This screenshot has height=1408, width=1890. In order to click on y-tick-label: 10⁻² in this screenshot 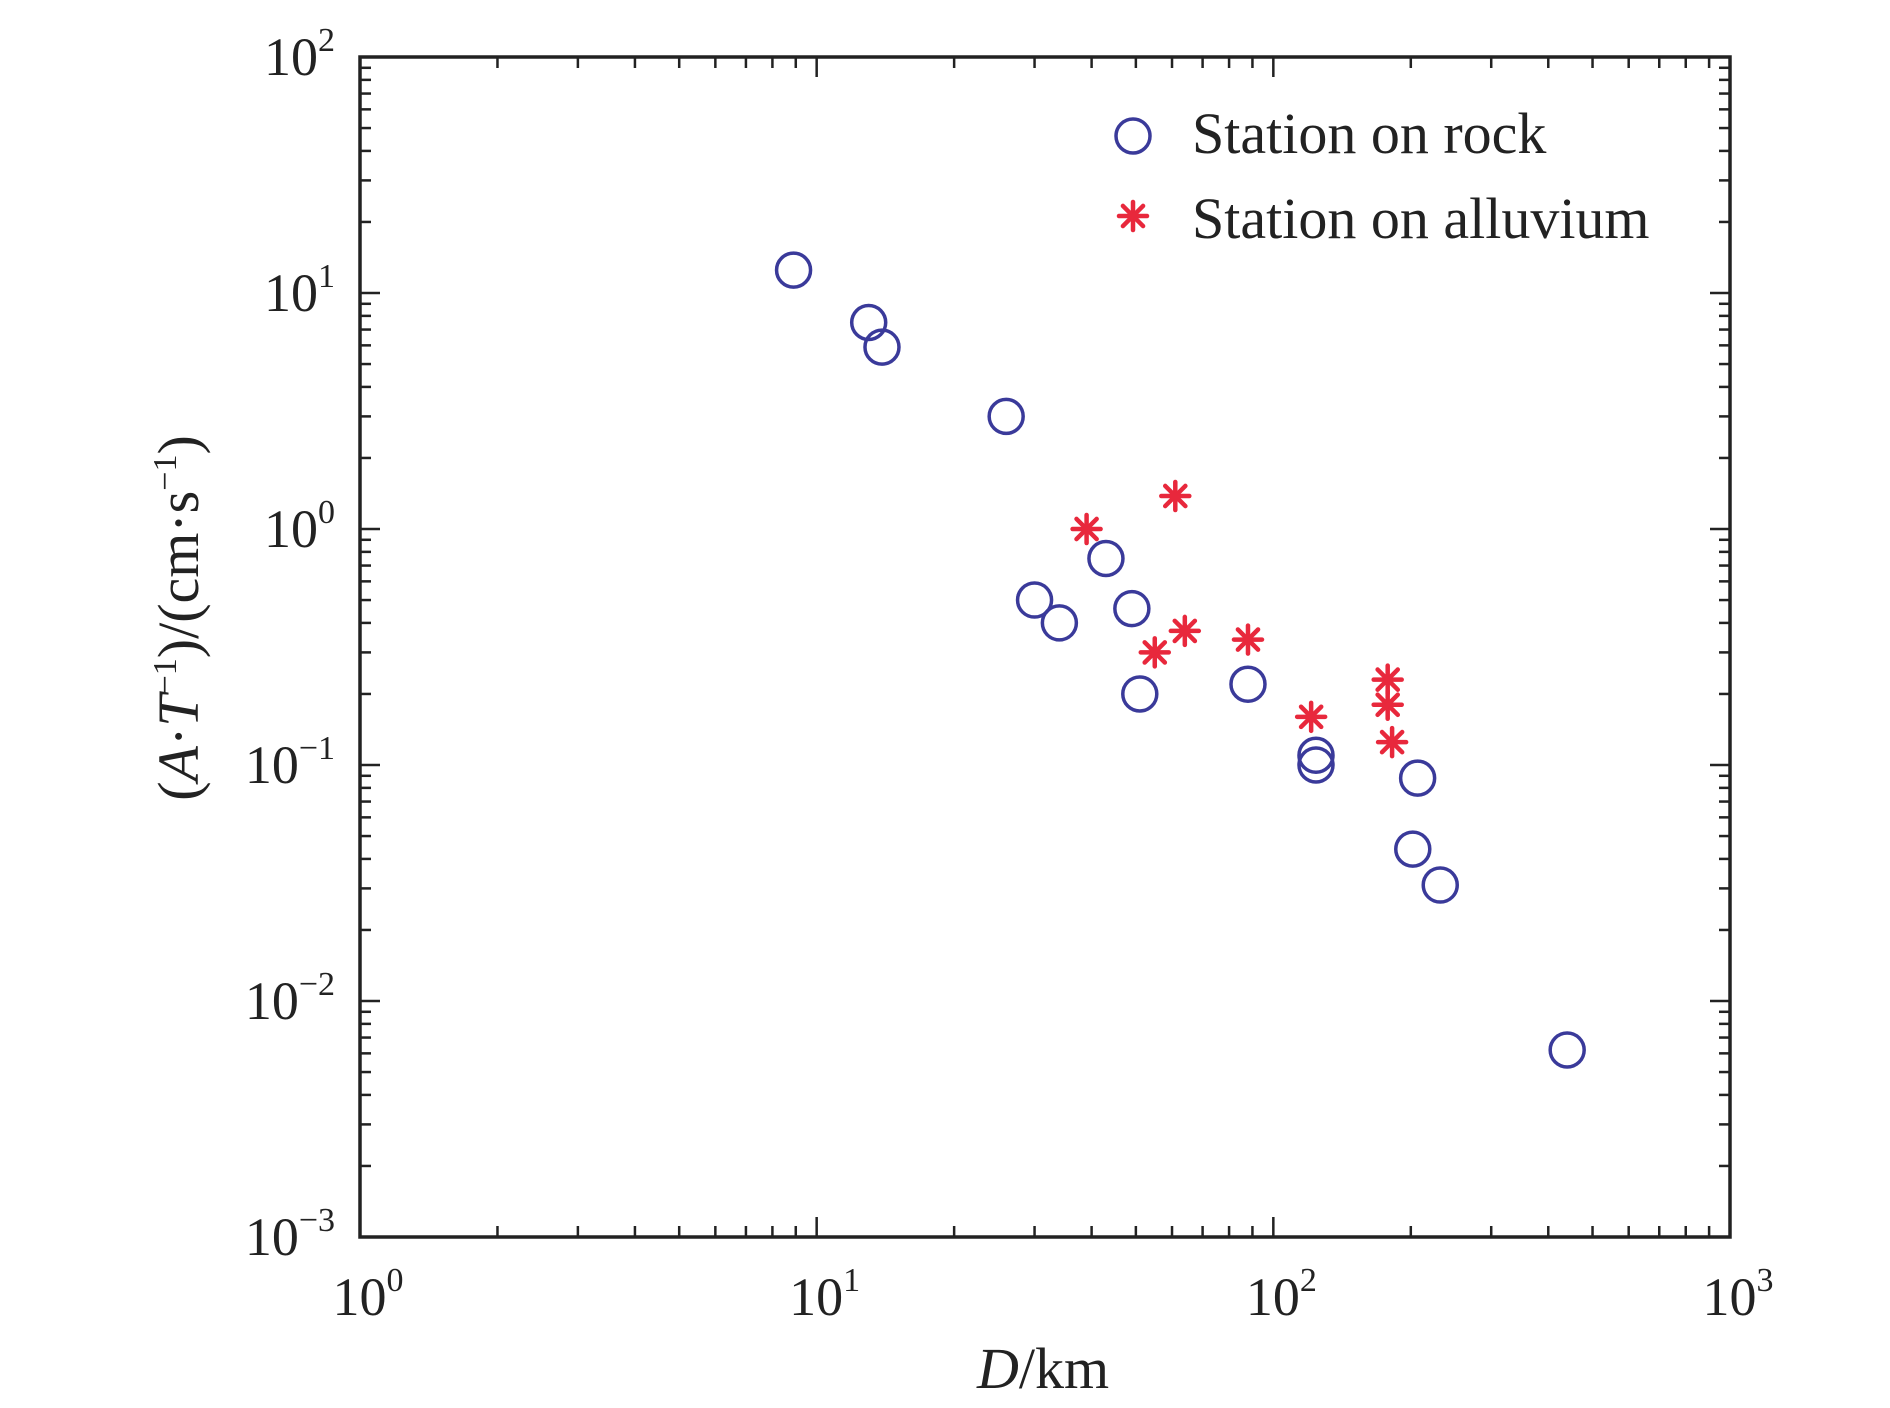, I will do `click(290, 998)`.